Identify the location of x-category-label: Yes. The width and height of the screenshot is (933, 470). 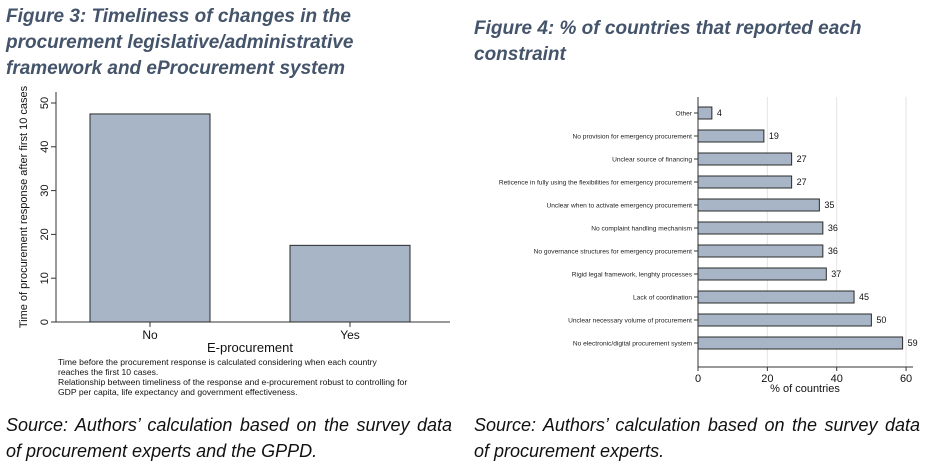
(350, 335).